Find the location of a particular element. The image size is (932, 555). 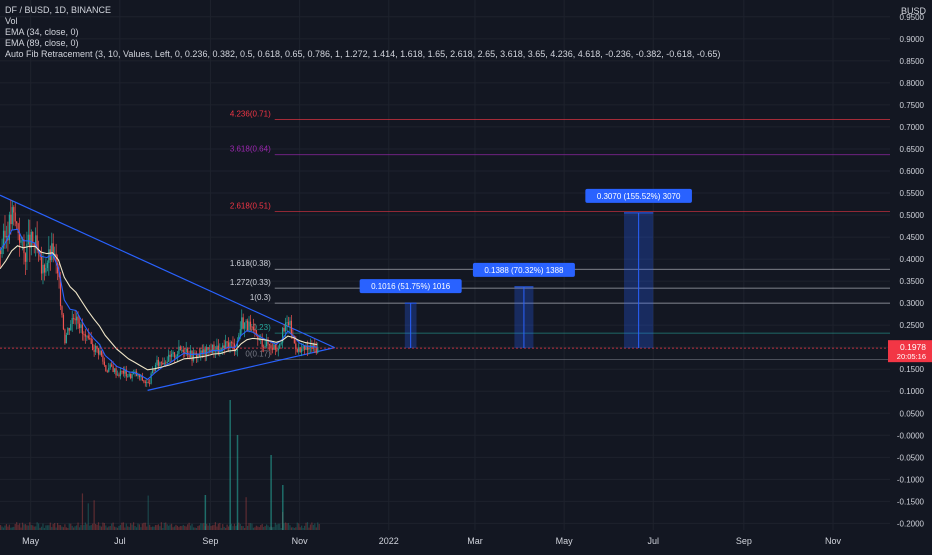

indicator-ema34: EMA (34, close, 0) is located at coordinates (42, 32).